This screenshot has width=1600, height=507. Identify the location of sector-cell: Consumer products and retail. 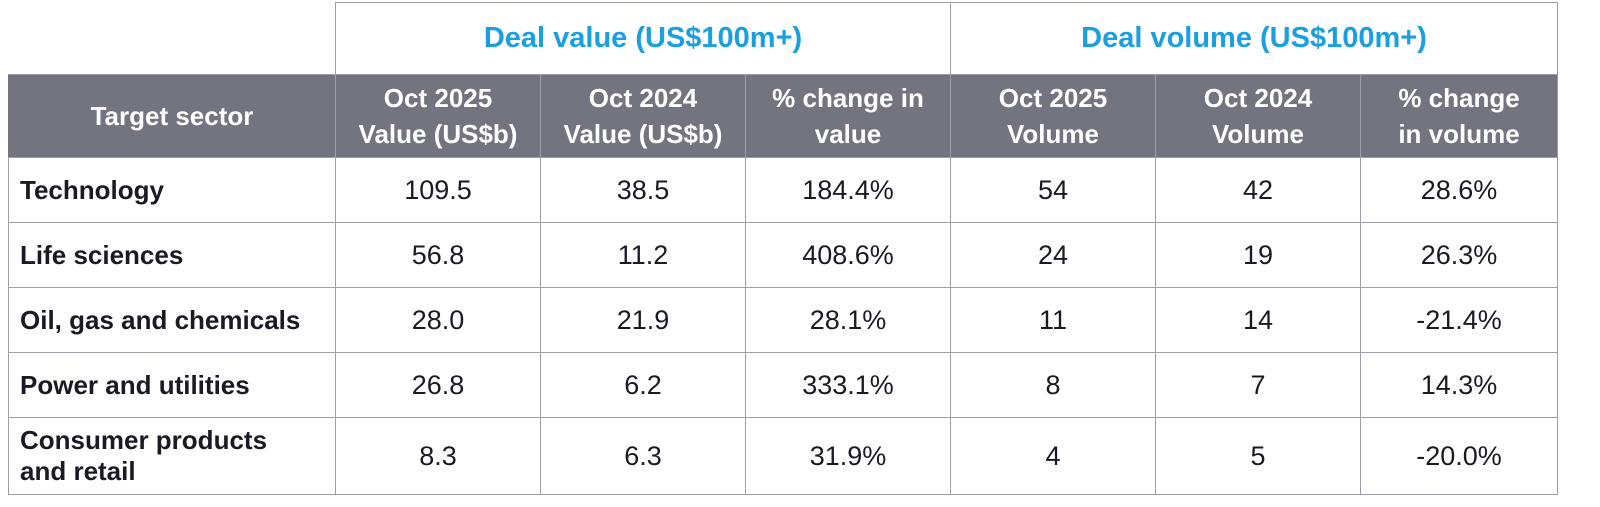
(172, 456).